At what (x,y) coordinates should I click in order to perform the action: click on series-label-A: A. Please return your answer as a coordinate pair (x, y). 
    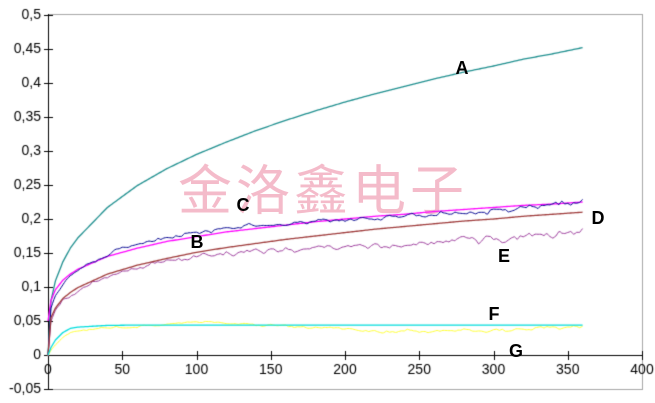
    Looking at the image, I should click on (462, 68).